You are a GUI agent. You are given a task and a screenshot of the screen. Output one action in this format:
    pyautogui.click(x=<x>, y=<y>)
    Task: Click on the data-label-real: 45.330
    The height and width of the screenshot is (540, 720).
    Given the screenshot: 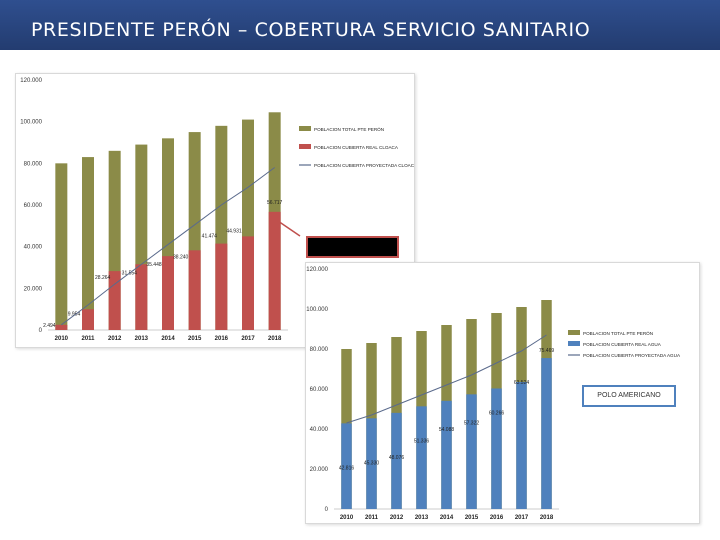 What is the action you would take?
    pyautogui.click(x=372, y=463)
    